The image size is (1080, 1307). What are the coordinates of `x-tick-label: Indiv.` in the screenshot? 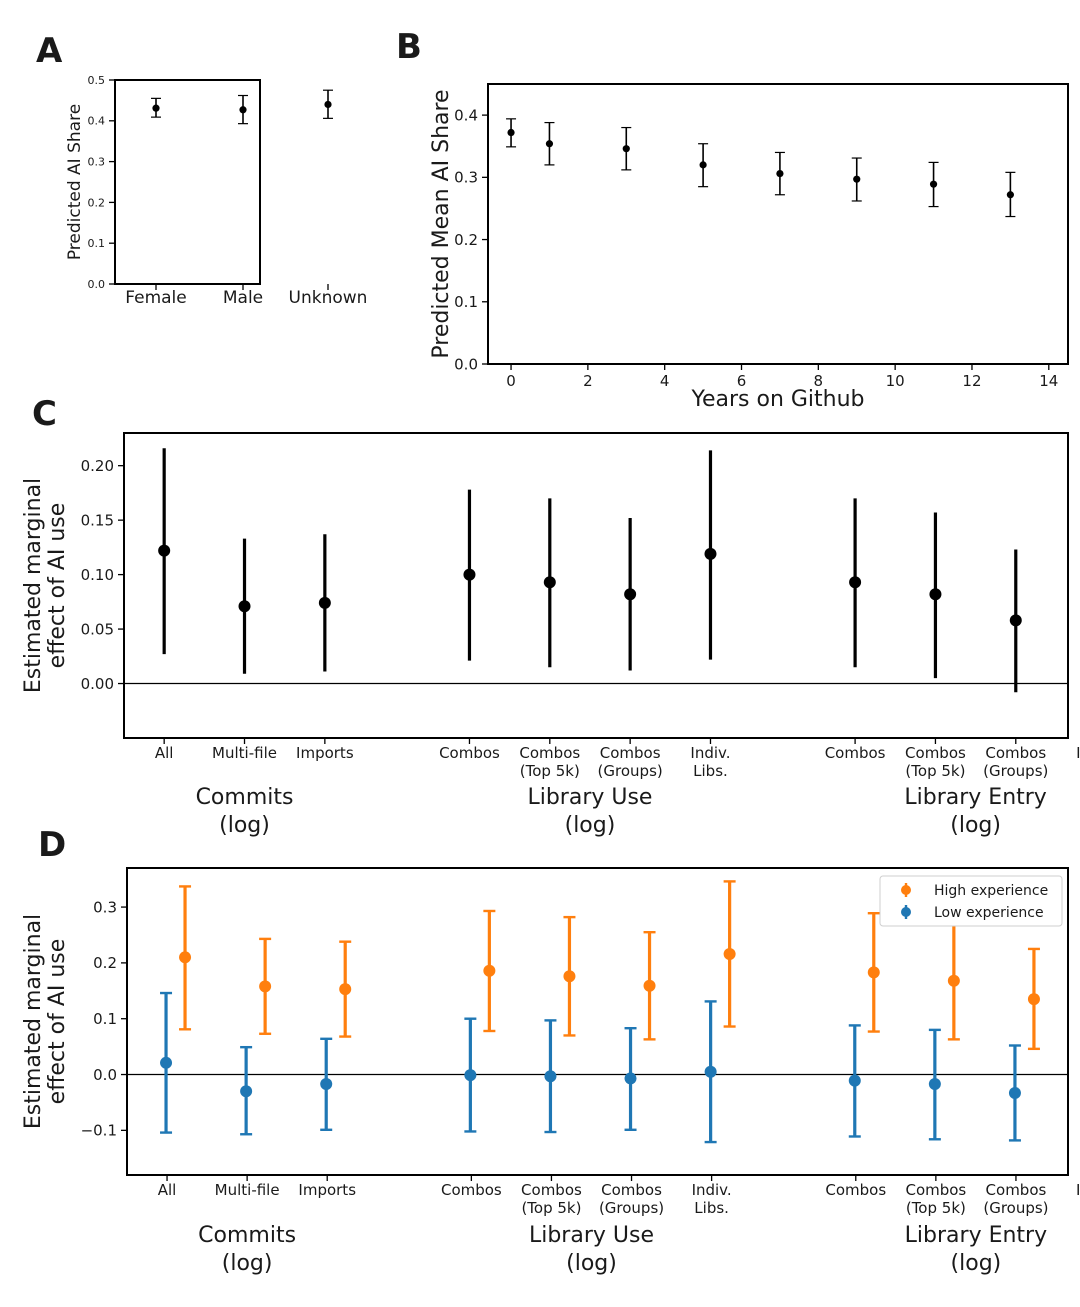 It's located at (1078, 1190).